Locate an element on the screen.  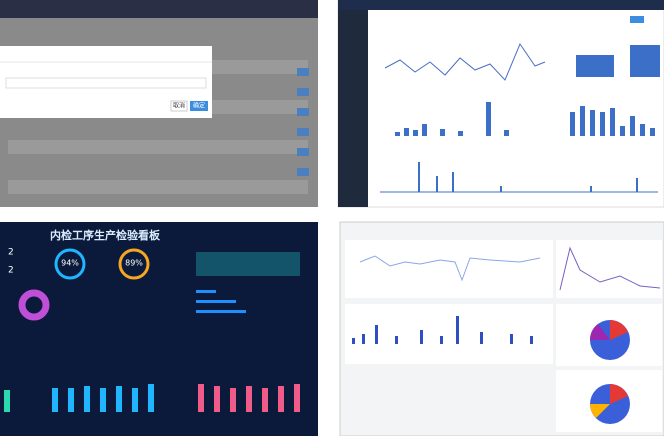
dashboard-title: 内检工序生产检验看板 is located at coordinates (105, 235).